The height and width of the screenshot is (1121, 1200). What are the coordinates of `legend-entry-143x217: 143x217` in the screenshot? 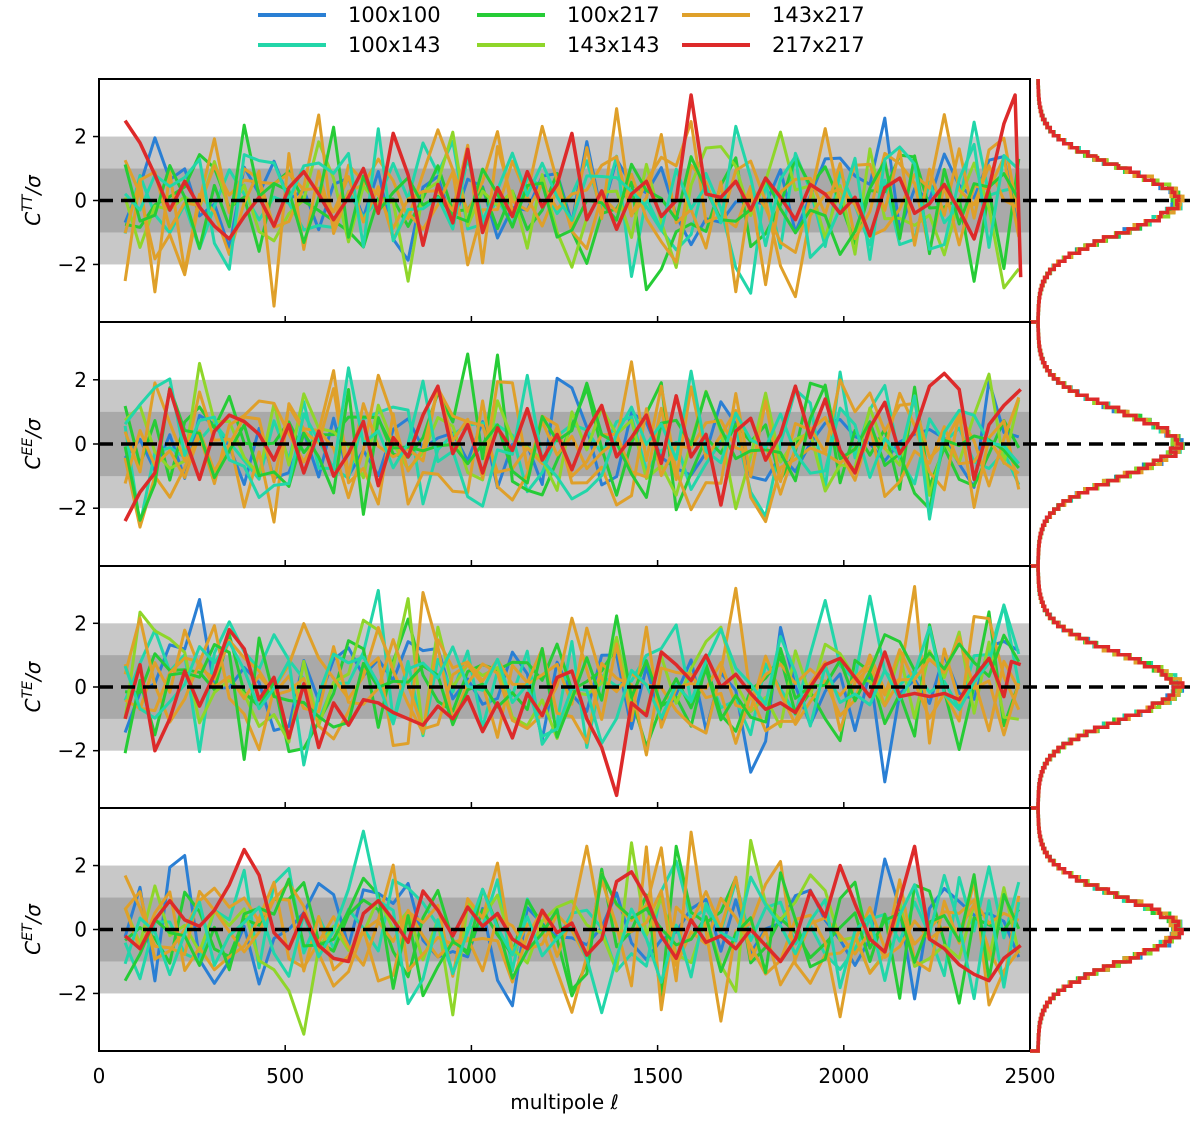 It's located at (773, 15).